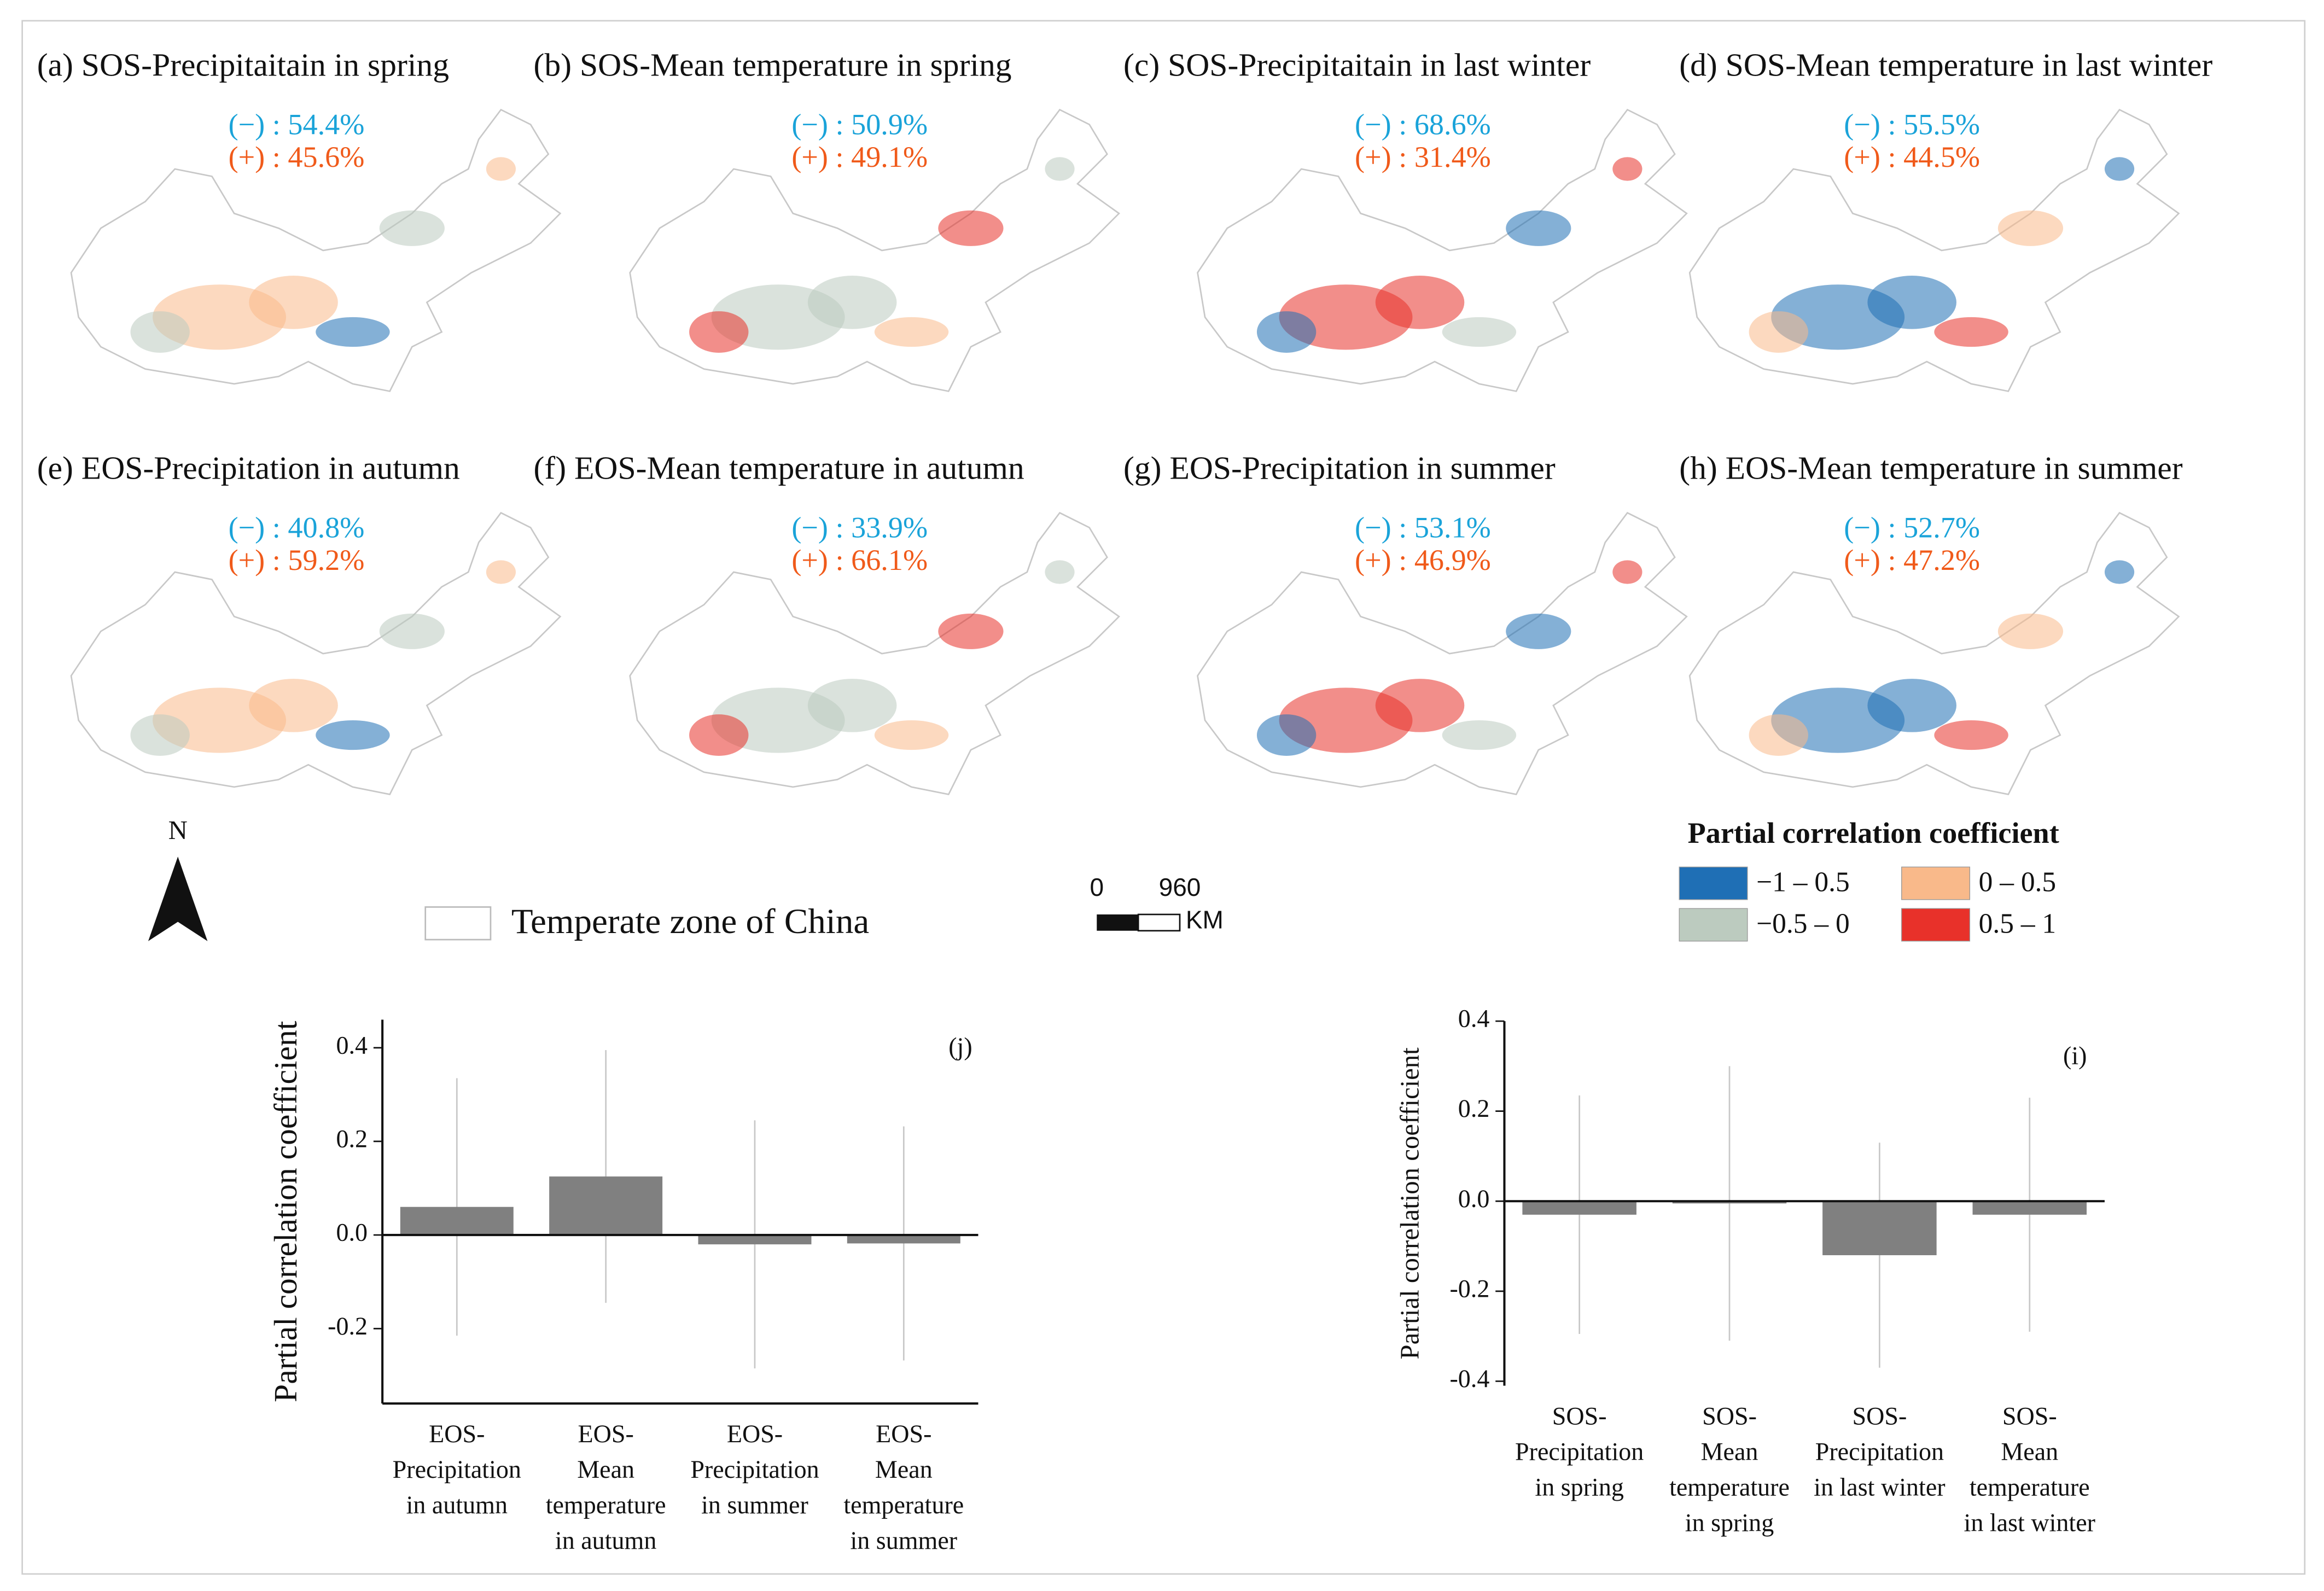 Image resolution: width=2324 pixels, height=1591 pixels. What do you see at coordinates (1180, 887) in the screenshot?
I see `scale-tick: 960` at bounding box center [1180, 887].